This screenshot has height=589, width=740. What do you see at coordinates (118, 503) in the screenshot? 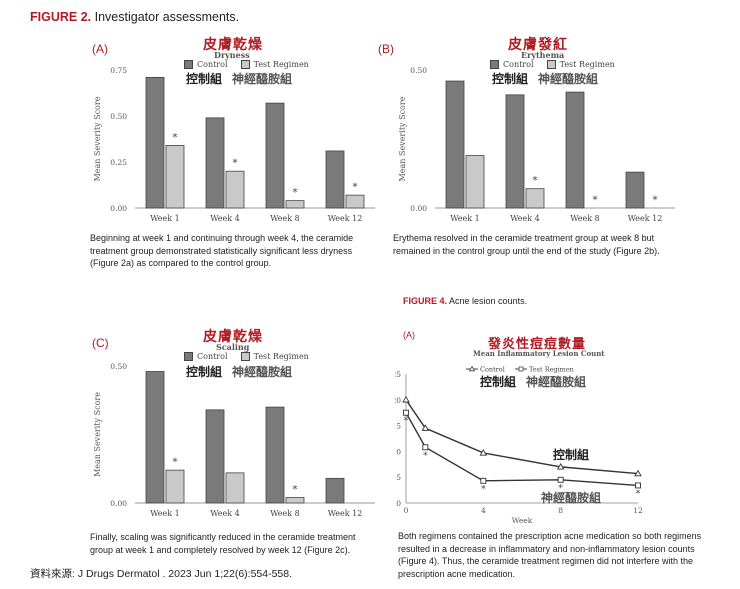
I see `y-tick-label: 0.00` at bounding box center [118, 503].